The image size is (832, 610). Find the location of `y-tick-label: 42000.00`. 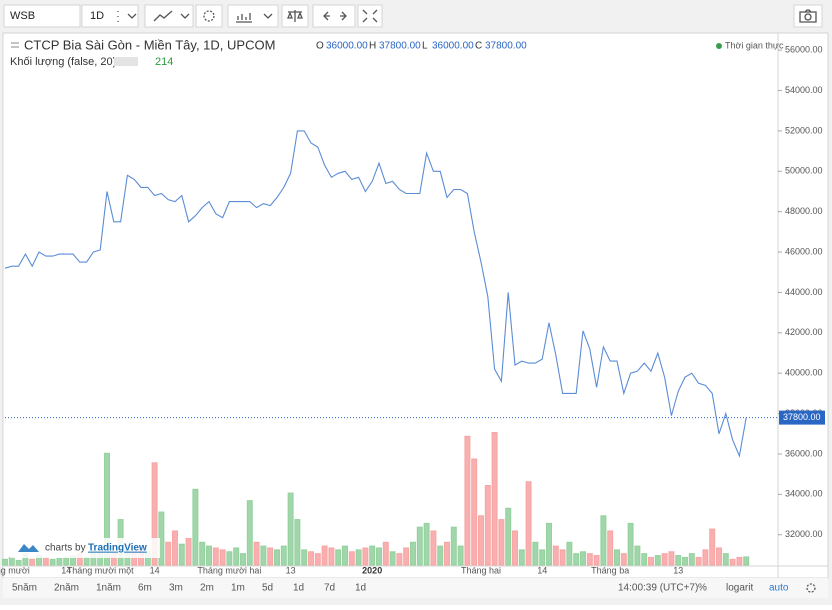

y-tick-label: 42000.00 is located at coordinates (804, 332).